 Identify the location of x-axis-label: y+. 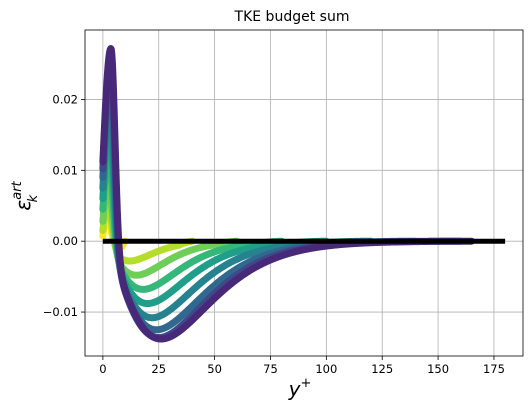
(300, 388).